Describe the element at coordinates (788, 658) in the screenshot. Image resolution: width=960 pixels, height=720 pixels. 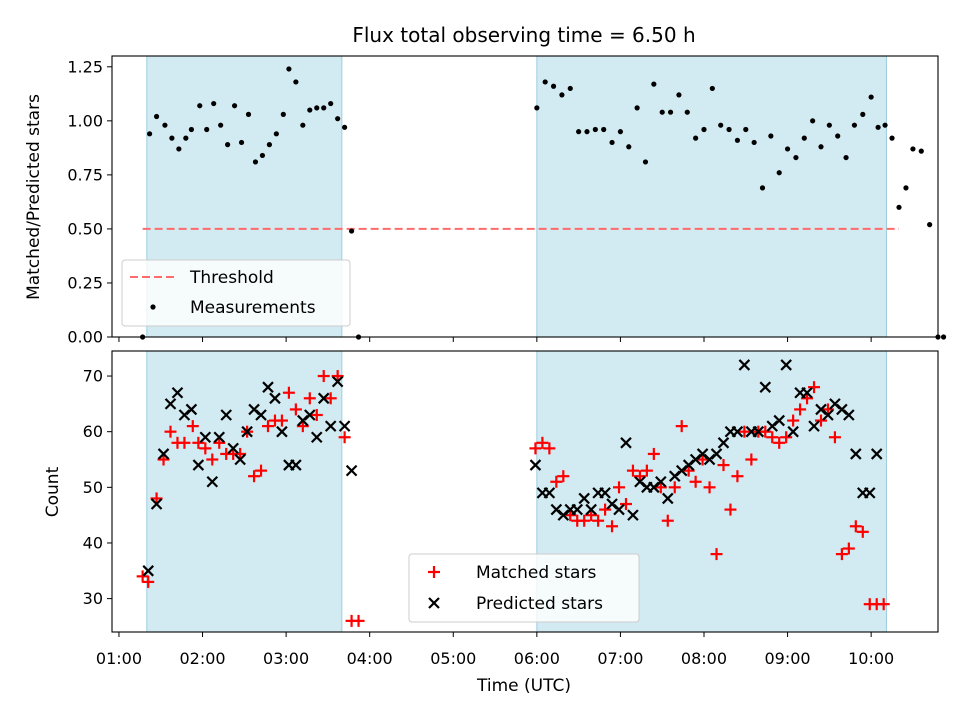
I see `x-tick-label: 09:00` at that location.